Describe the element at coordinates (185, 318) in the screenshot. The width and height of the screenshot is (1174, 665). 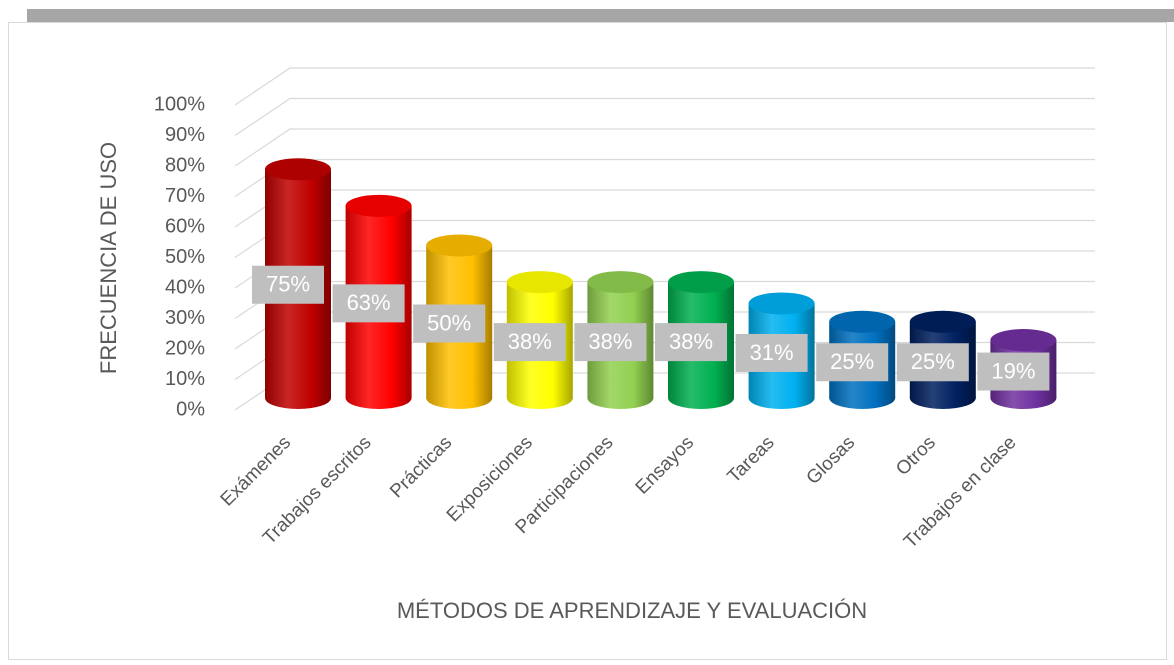
I see `y-tick-label: 30%` at that location.